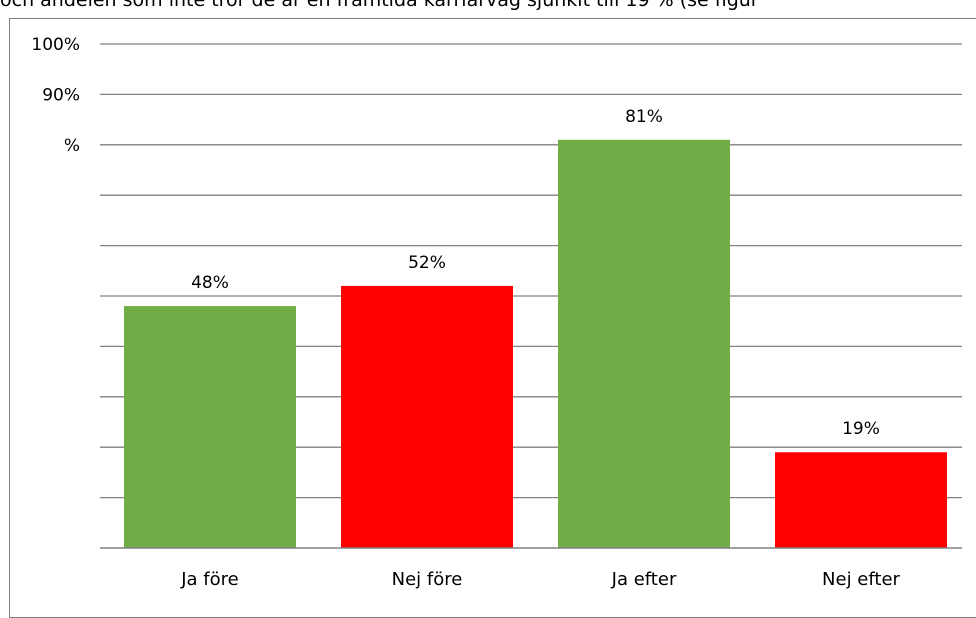 The image size is (976, 618). Describe the element at coordinates (427, 263) in the screenshot. I see `data-label: 52%` at that location.